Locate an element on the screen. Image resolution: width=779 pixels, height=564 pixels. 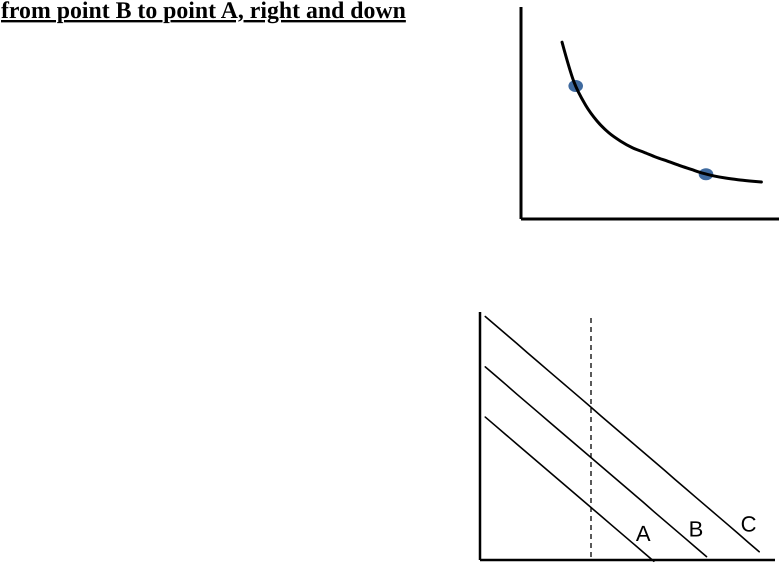
text: from point B to point A, right and down is located at coordinates (203, 12).